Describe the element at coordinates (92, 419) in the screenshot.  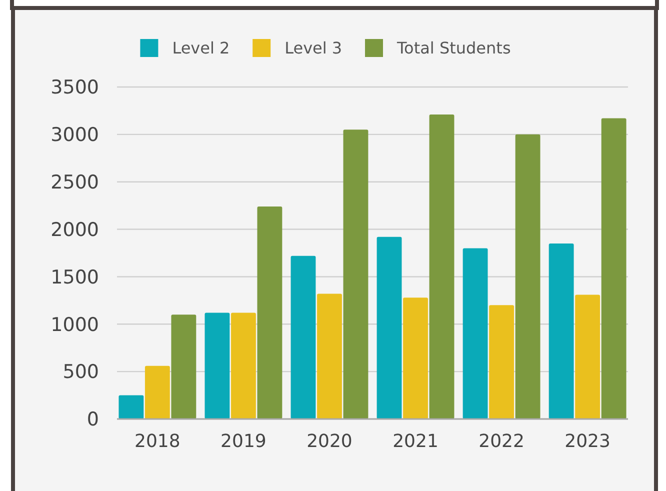
I see `y-tick-label: 0` at that location.